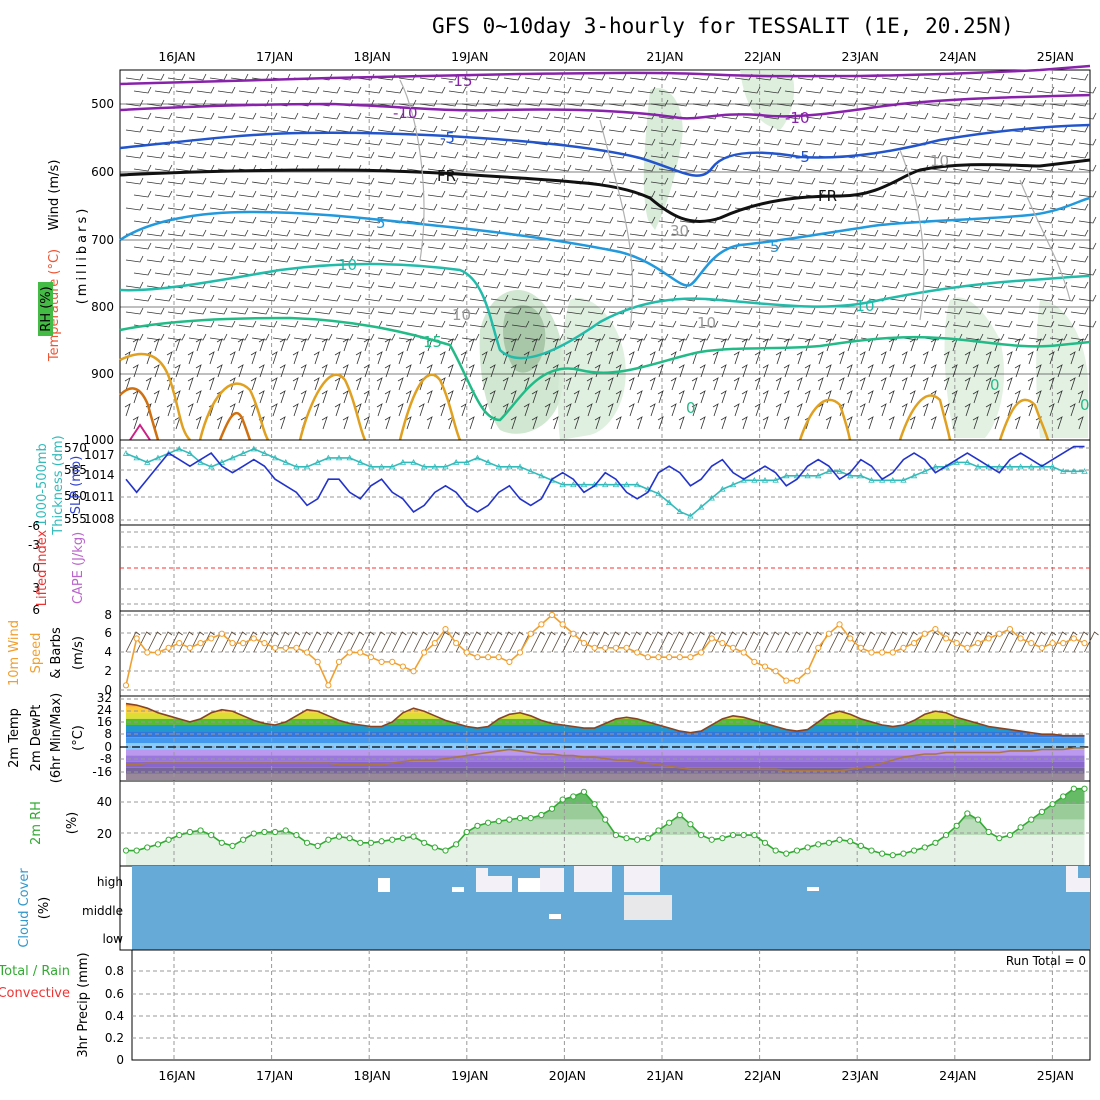 The height and width of the screenshot is (1100, 1100). What do you see at coordinates (36, 653) in the screenshot?
I see `wind-ylabel-b: Speed` at bounding box center [36, 653].